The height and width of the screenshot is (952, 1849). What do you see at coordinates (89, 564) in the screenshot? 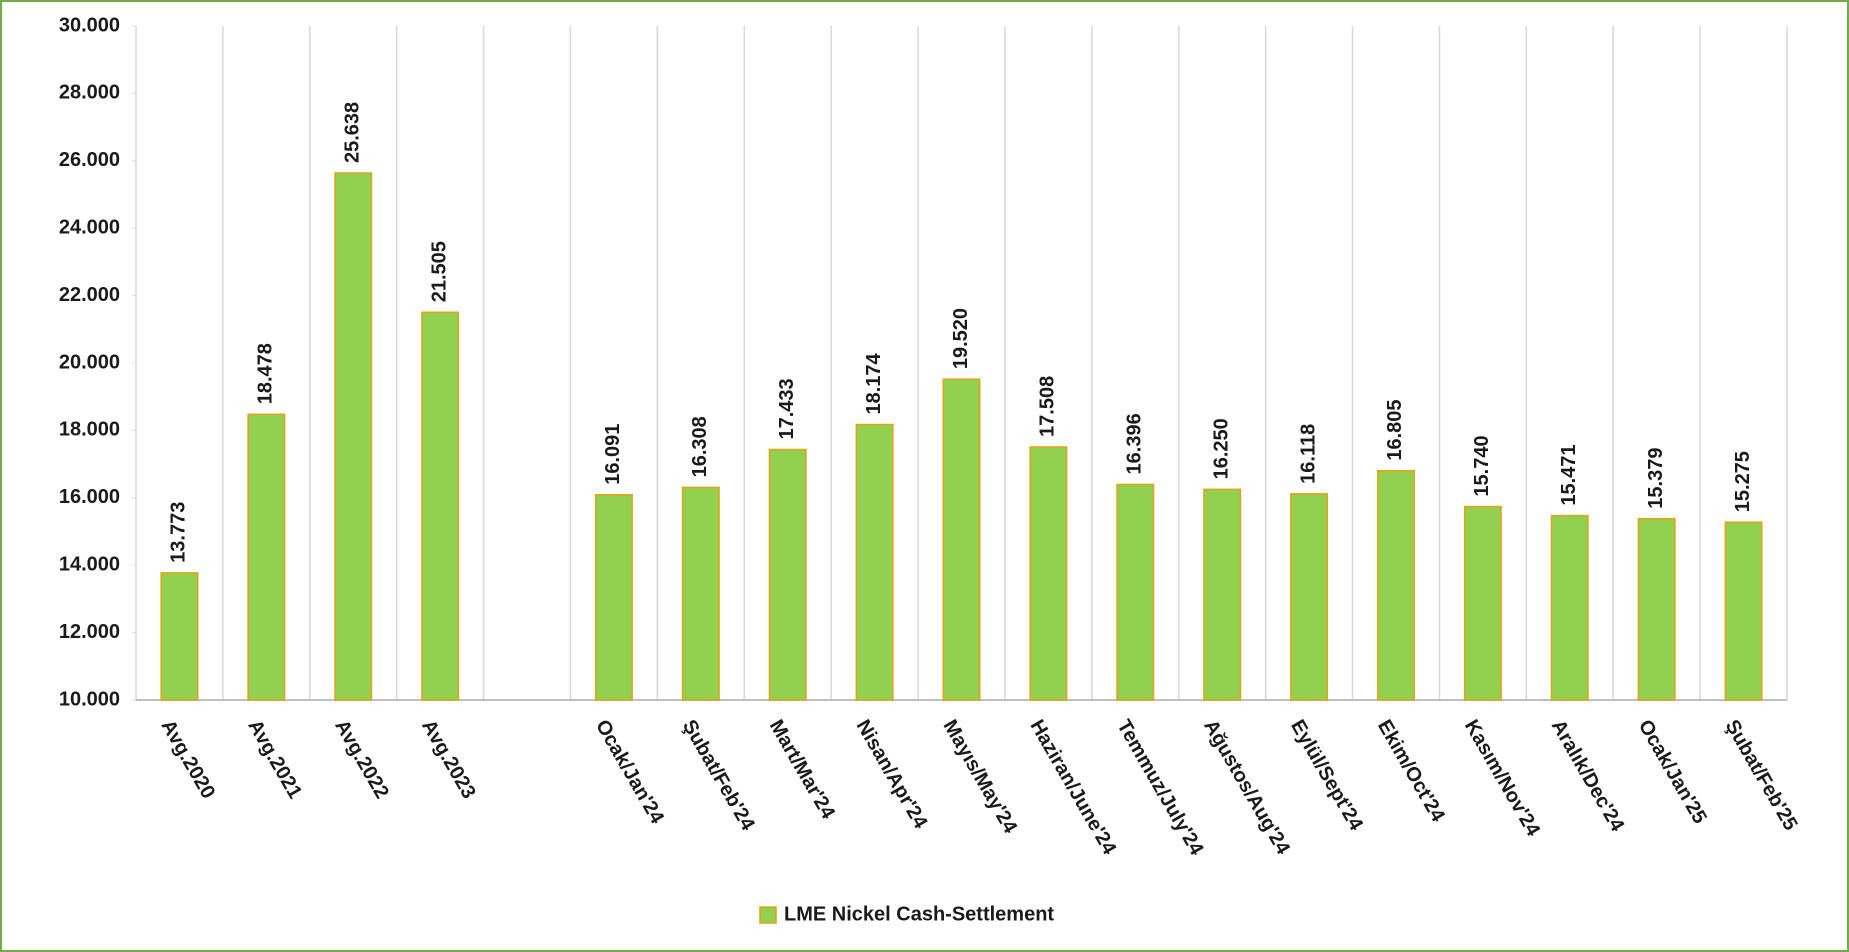
I see `y-tick-label: 14.000` at bounding box center [89, 564].